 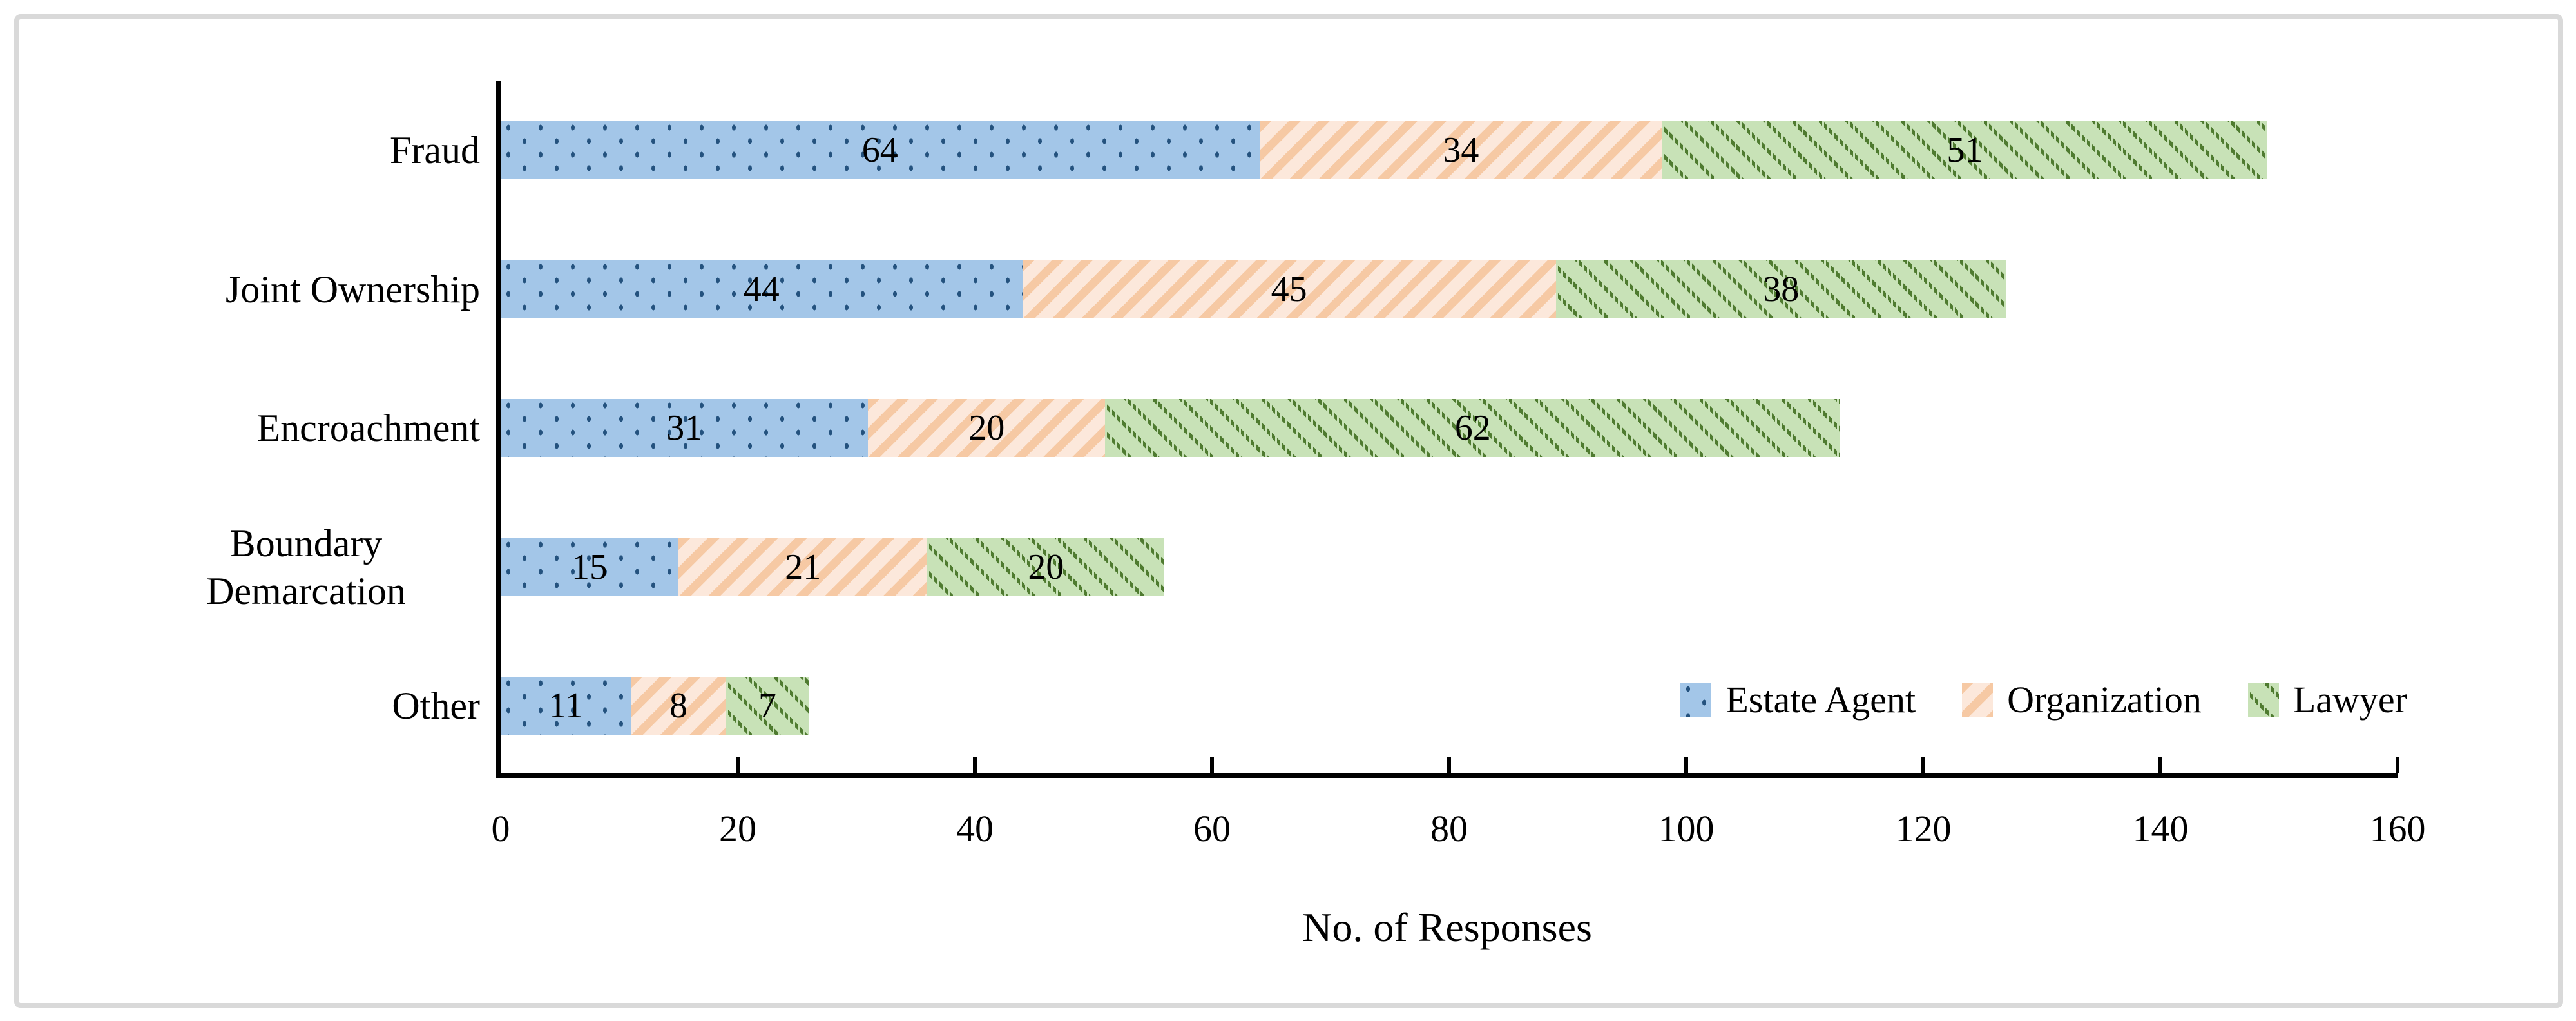 I want to click on legend-item-organization: Organization, so click(x=2082, y=699).